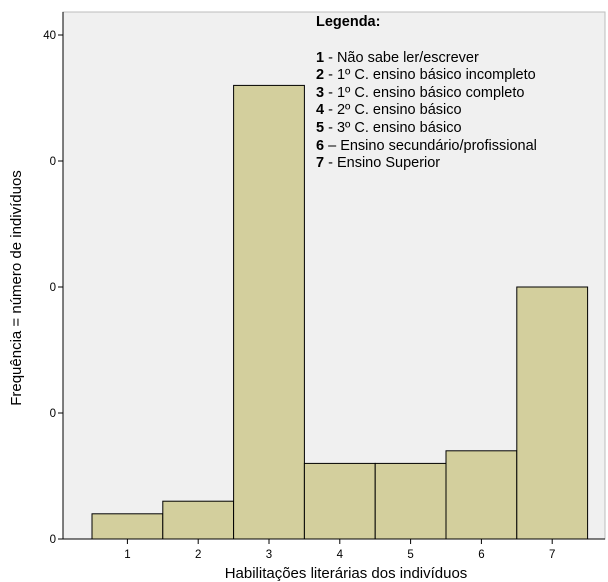  I want to click on legend-item-text: - 1º C. ensino básico incompleto, so click(430, 75).